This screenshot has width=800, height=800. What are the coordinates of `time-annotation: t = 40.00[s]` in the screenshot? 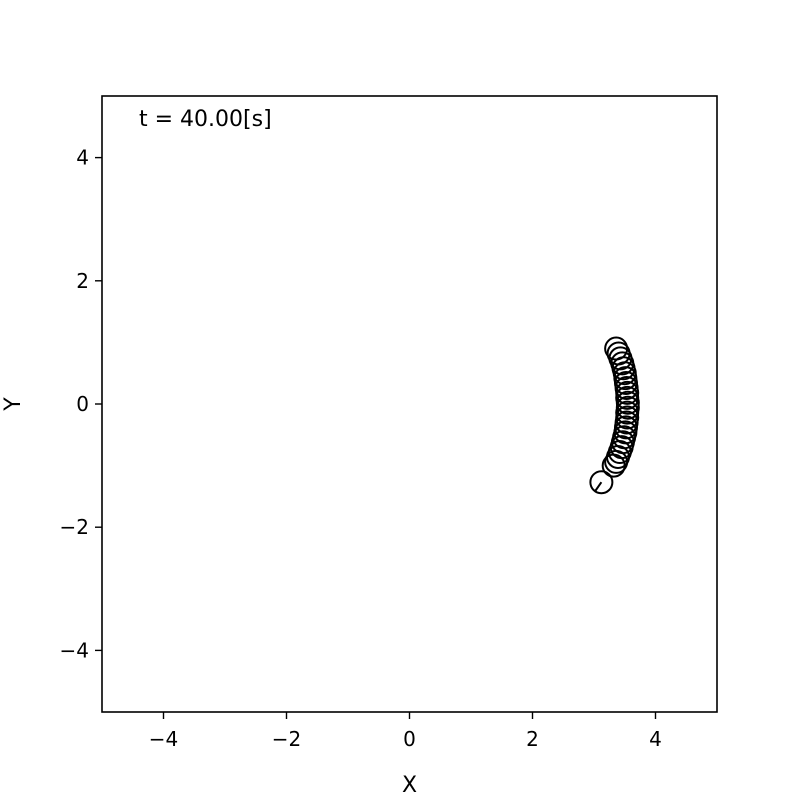 It's located at (205, 119).